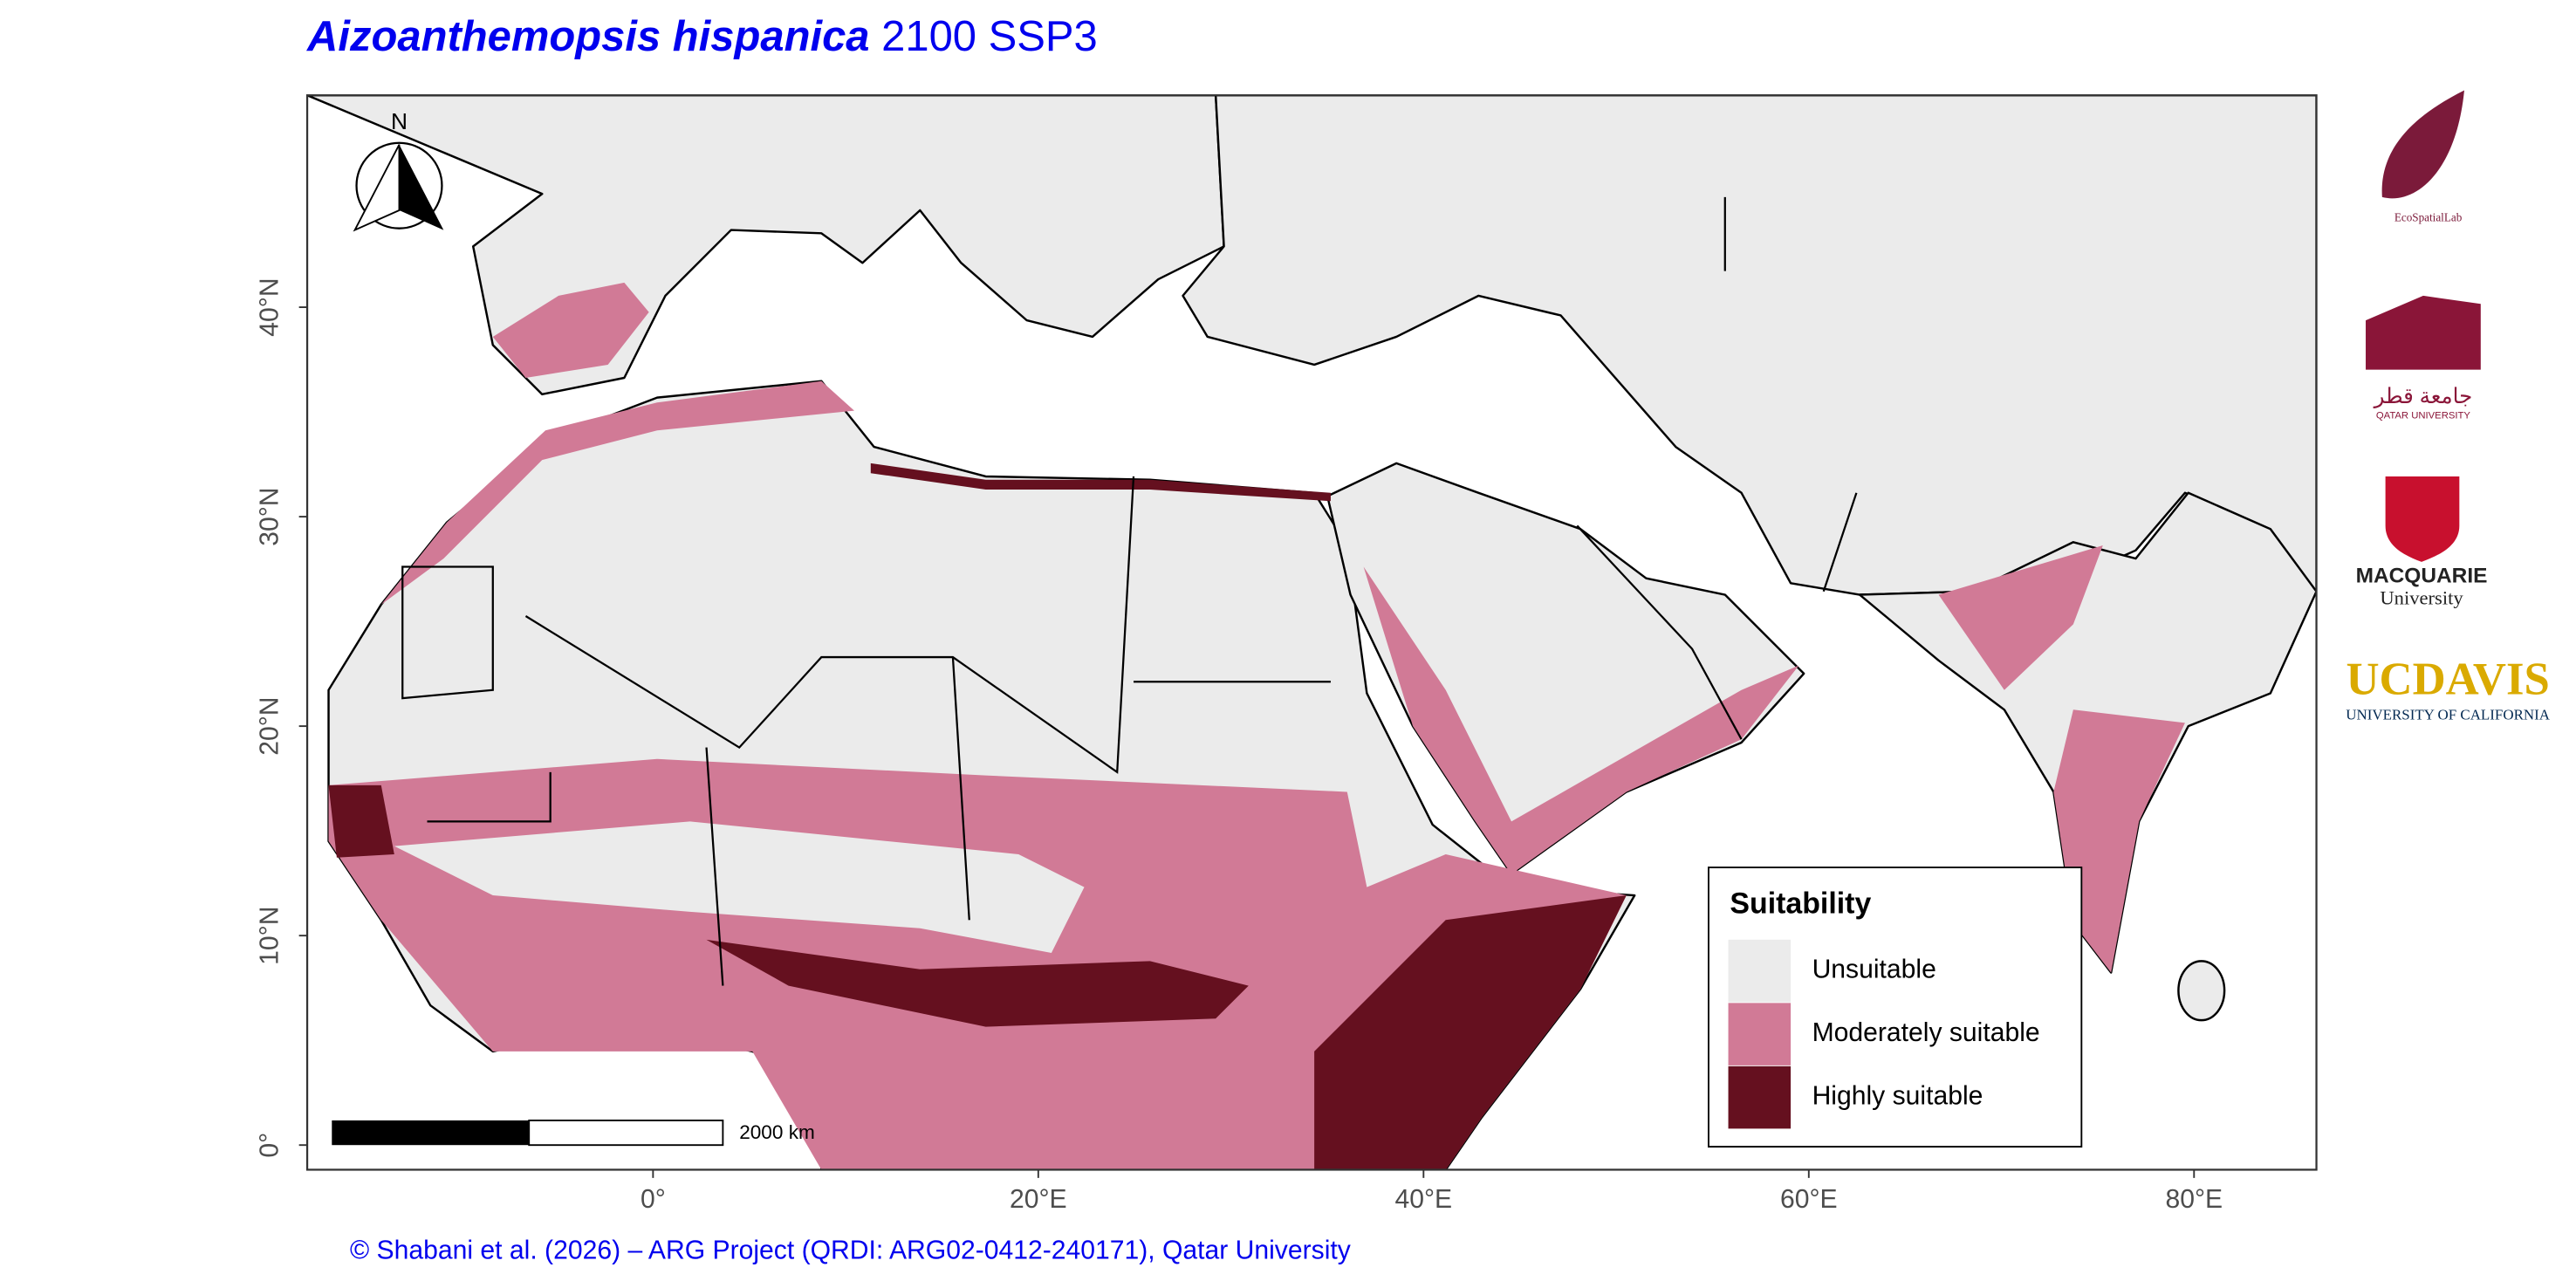 This screenshot has height=1288, width=2576. What do you see at coordinates (1801, 904) in the screenshot?
I see `legend-title: Suitability` at bounding box center [1801, 904].